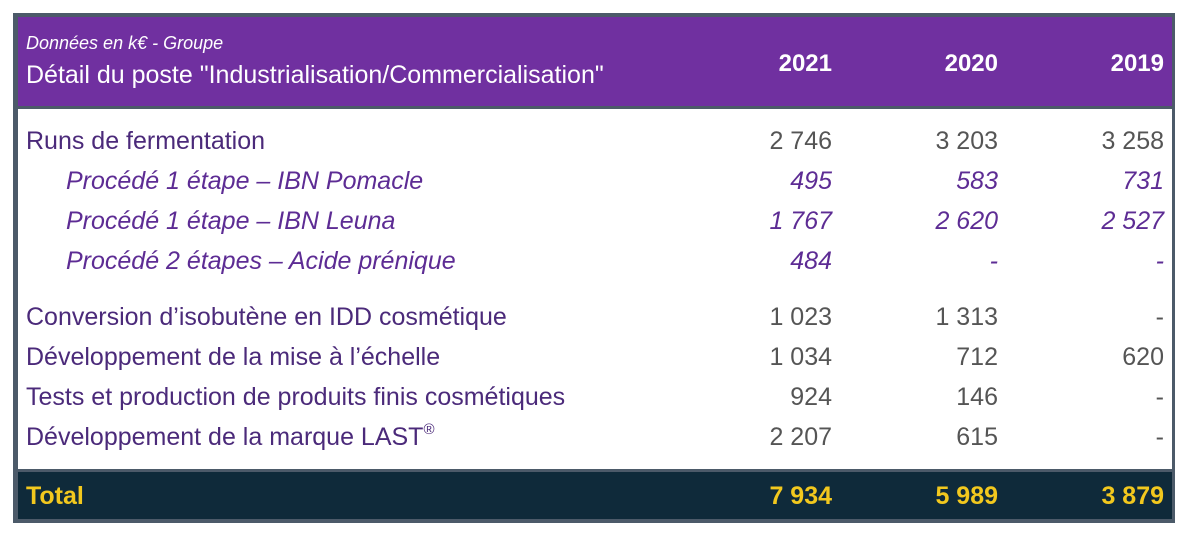  I want to click on cell-2021: 2 746, so click(800, 141).